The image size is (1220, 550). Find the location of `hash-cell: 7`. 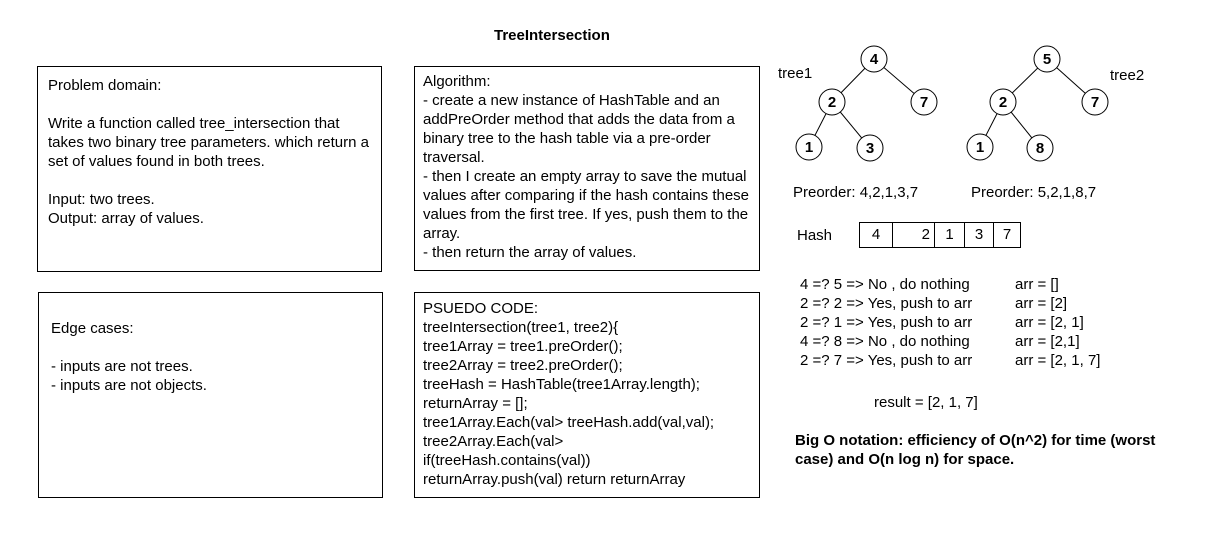

hash-cell: 7 is located at coordinates (1006, 235).